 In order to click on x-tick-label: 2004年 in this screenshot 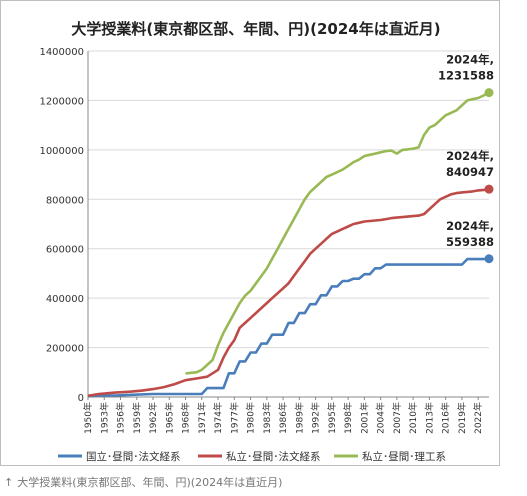, I will do `click(381, 418)`.